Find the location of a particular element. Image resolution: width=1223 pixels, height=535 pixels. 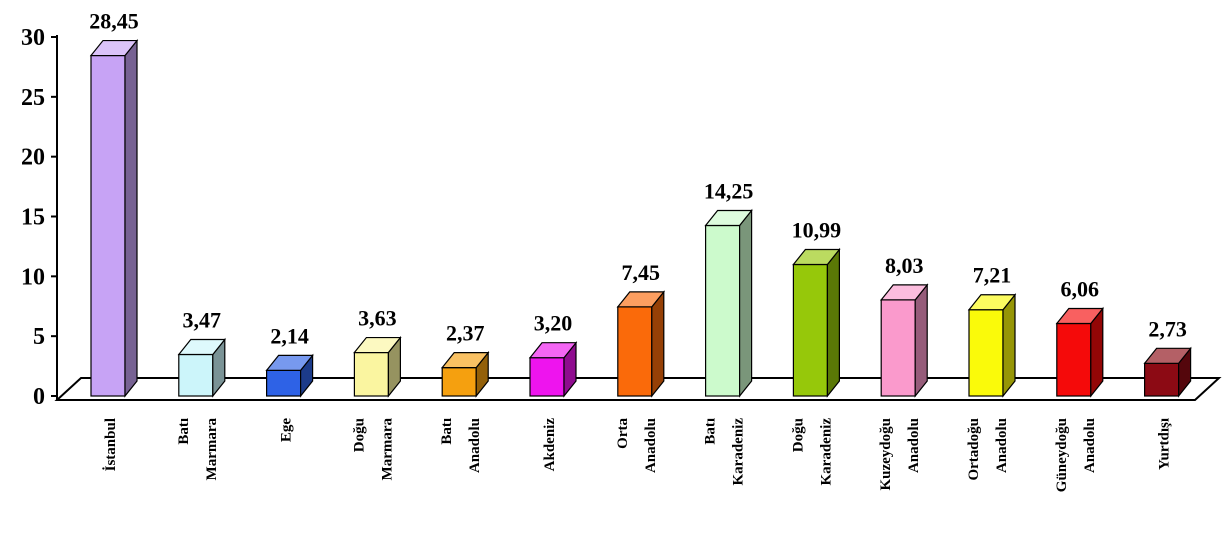

category-label-line: Kuzeydoğu is located at coordinates (886, 454).